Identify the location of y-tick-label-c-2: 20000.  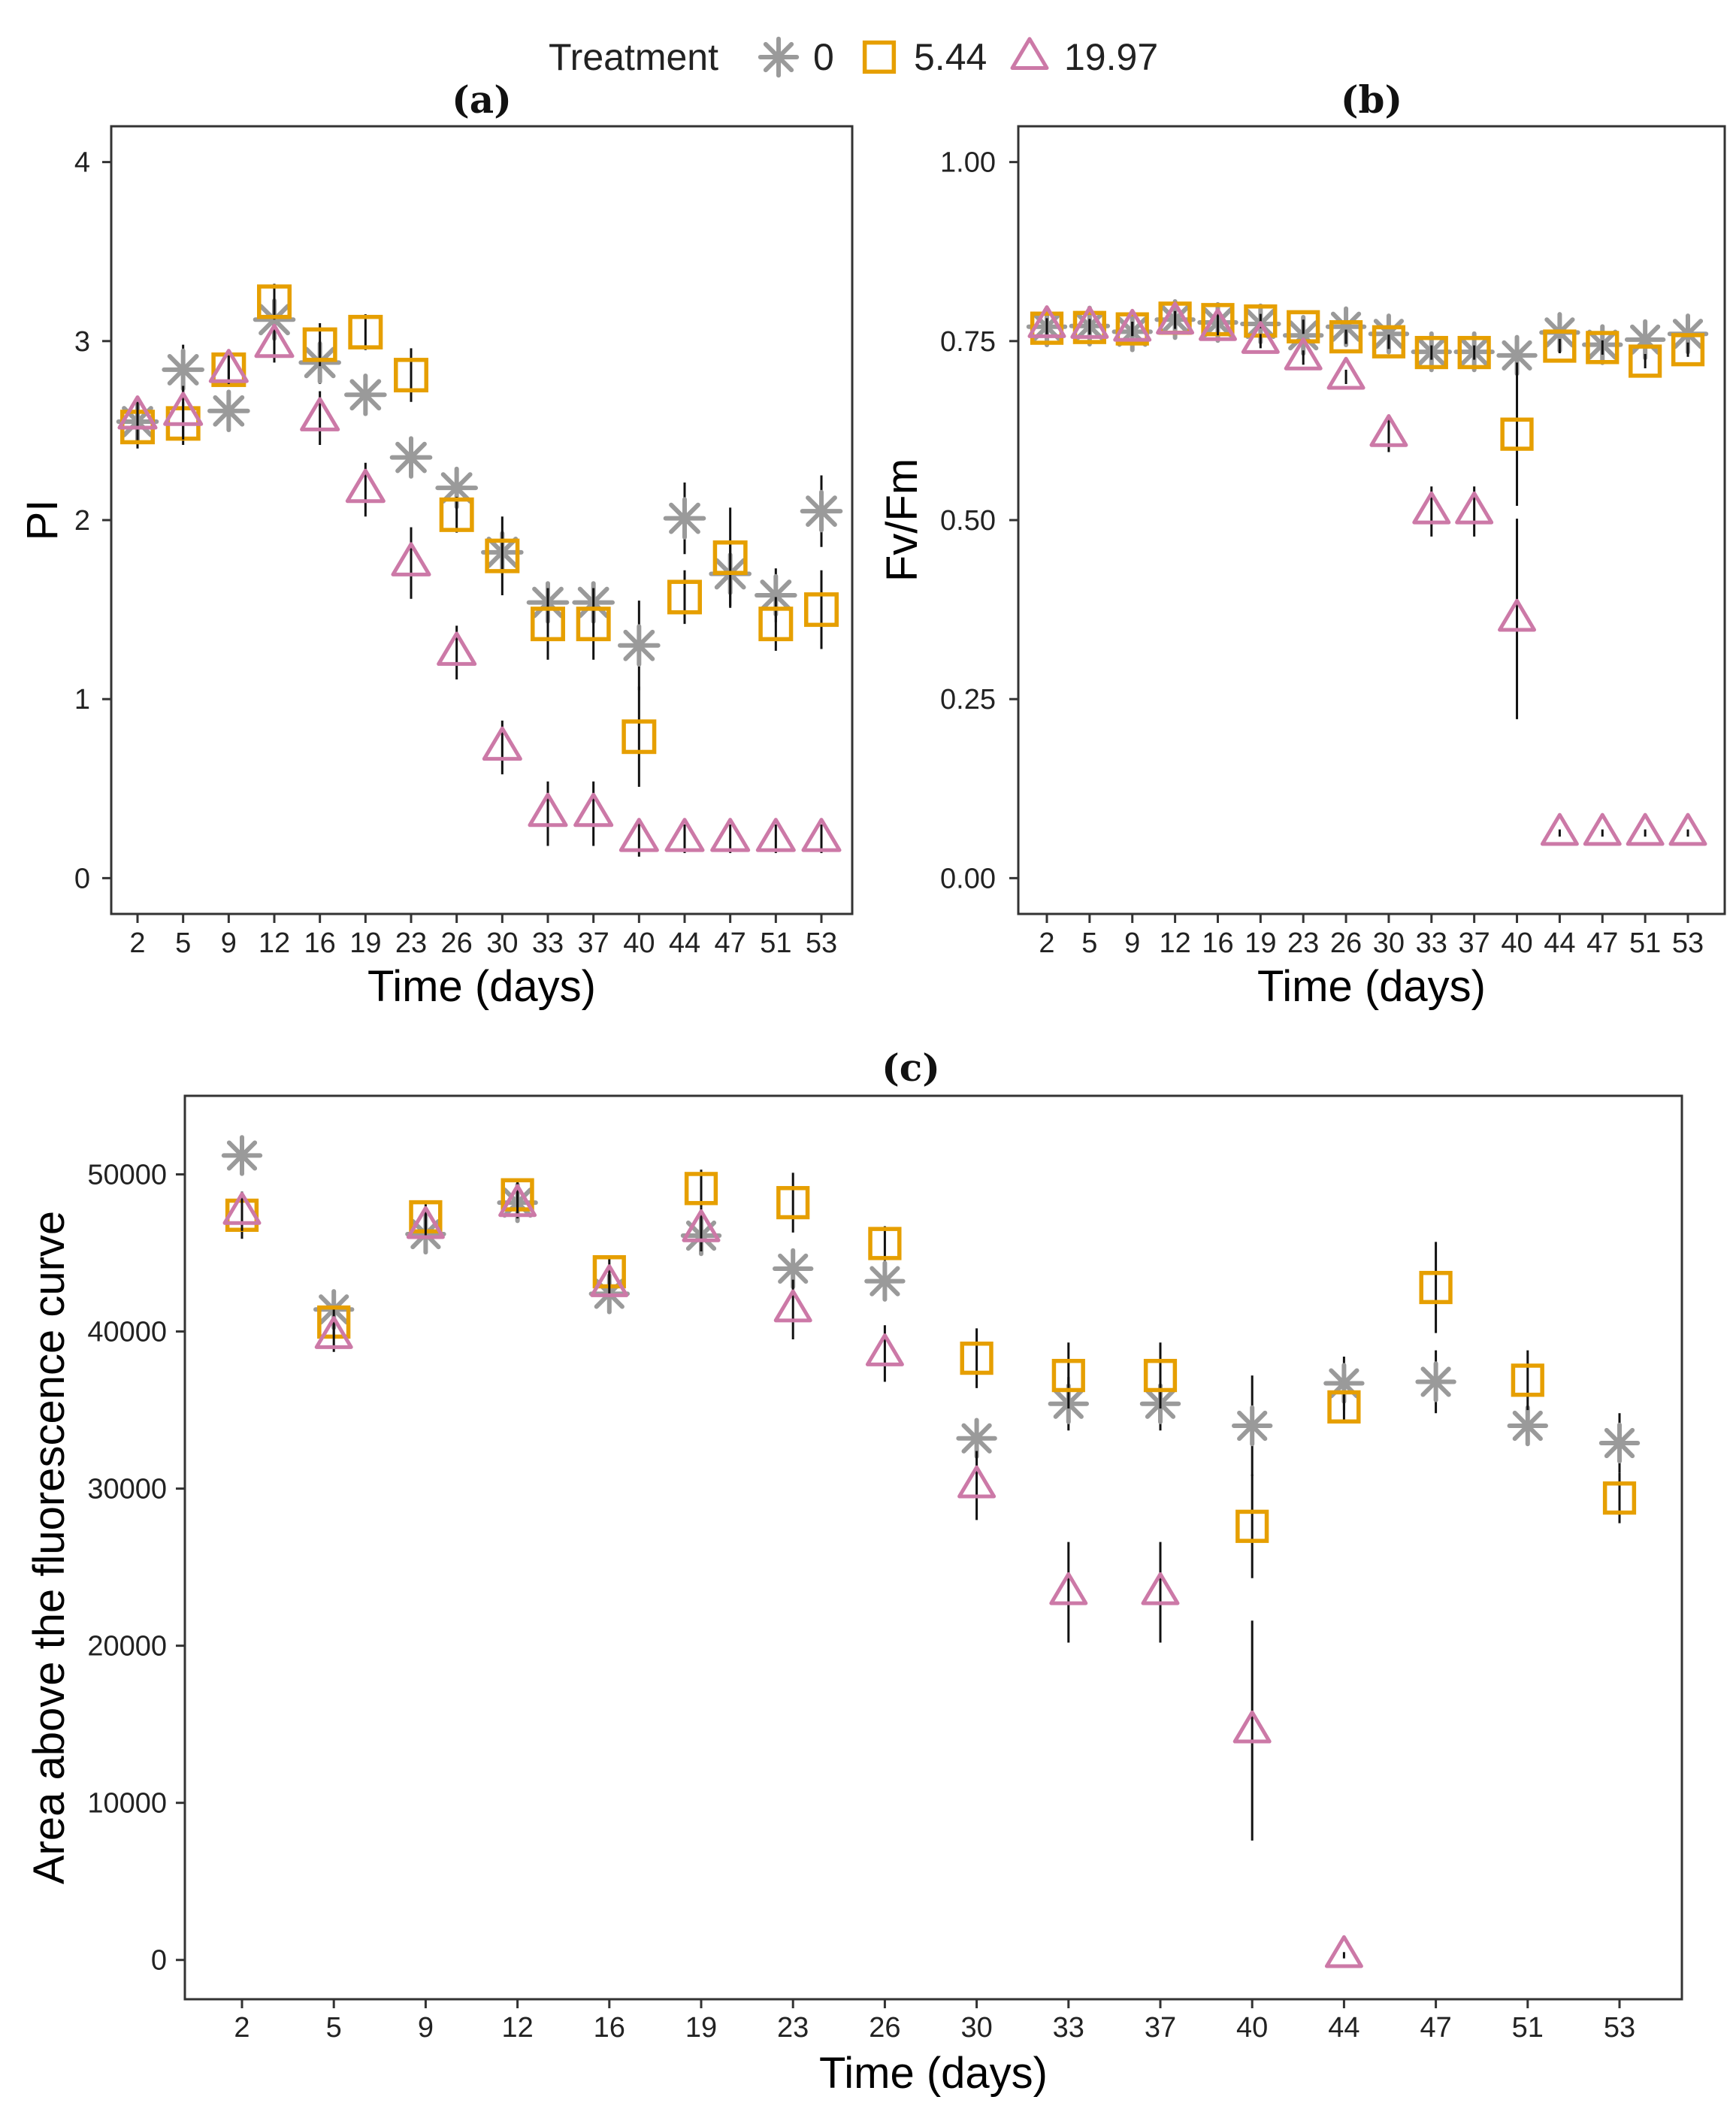
(127, 1647).